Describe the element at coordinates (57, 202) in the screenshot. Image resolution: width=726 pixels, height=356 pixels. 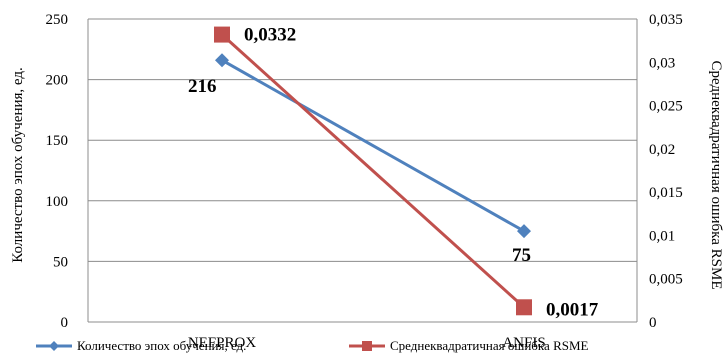
I see `left-tick-label: 100` at that location.